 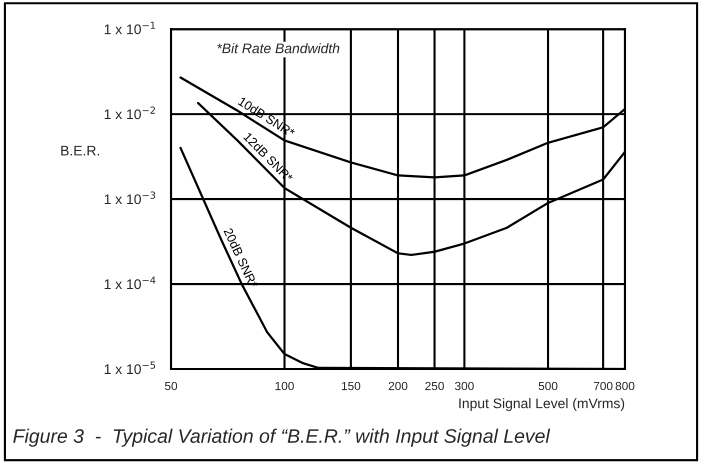 I want to click on y-tick-label: 1 x 10$^{−1}$, so click(x=130, y=28).